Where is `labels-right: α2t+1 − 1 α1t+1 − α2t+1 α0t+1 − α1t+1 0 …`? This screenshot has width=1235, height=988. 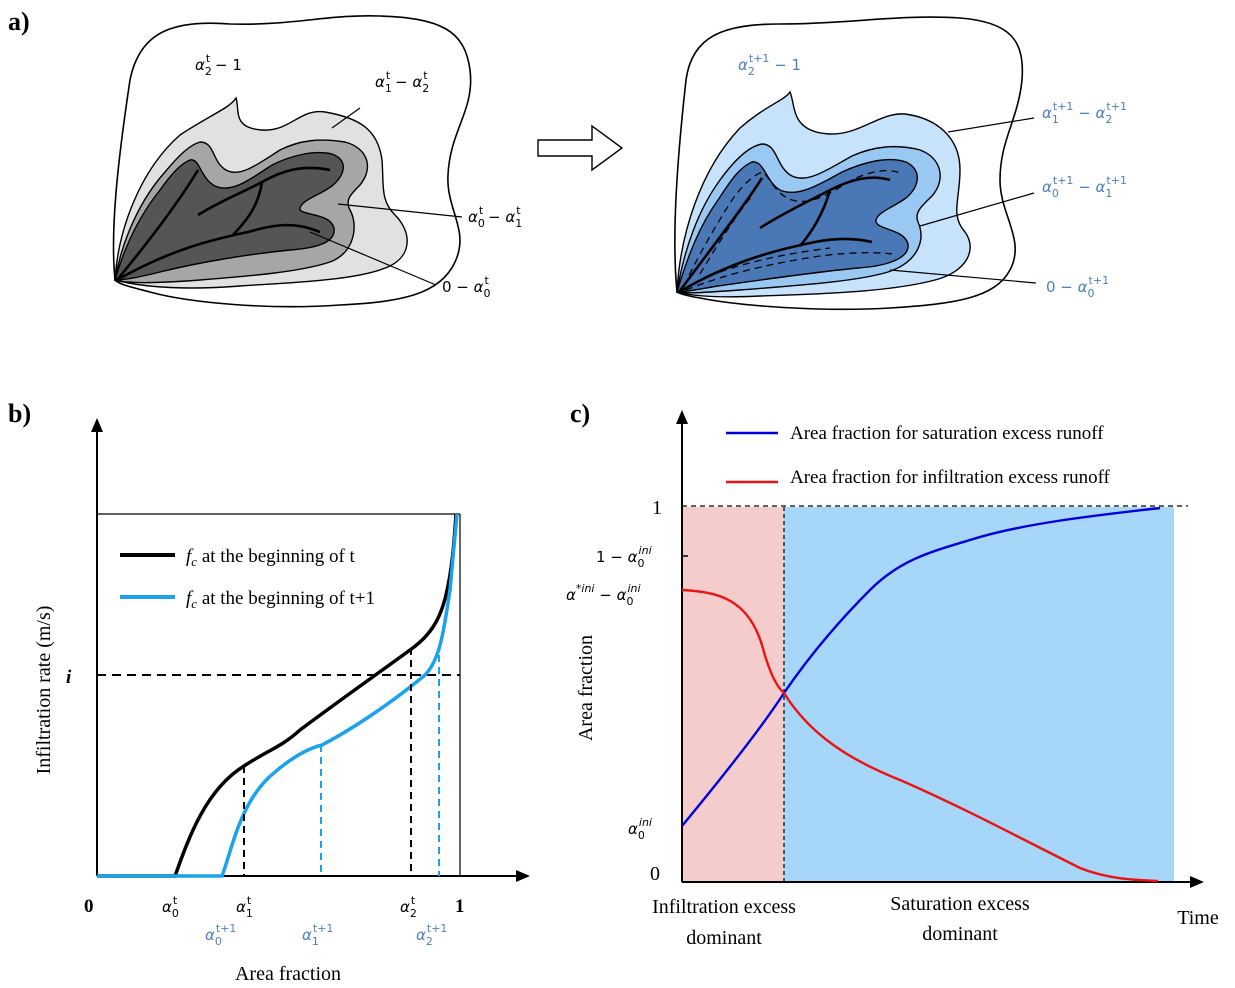 labels-right: α2t+1 − 1 α1t+1 − α2t+1 α0t+1 − α1t+1 0 … is located at coordinates (932, 176).